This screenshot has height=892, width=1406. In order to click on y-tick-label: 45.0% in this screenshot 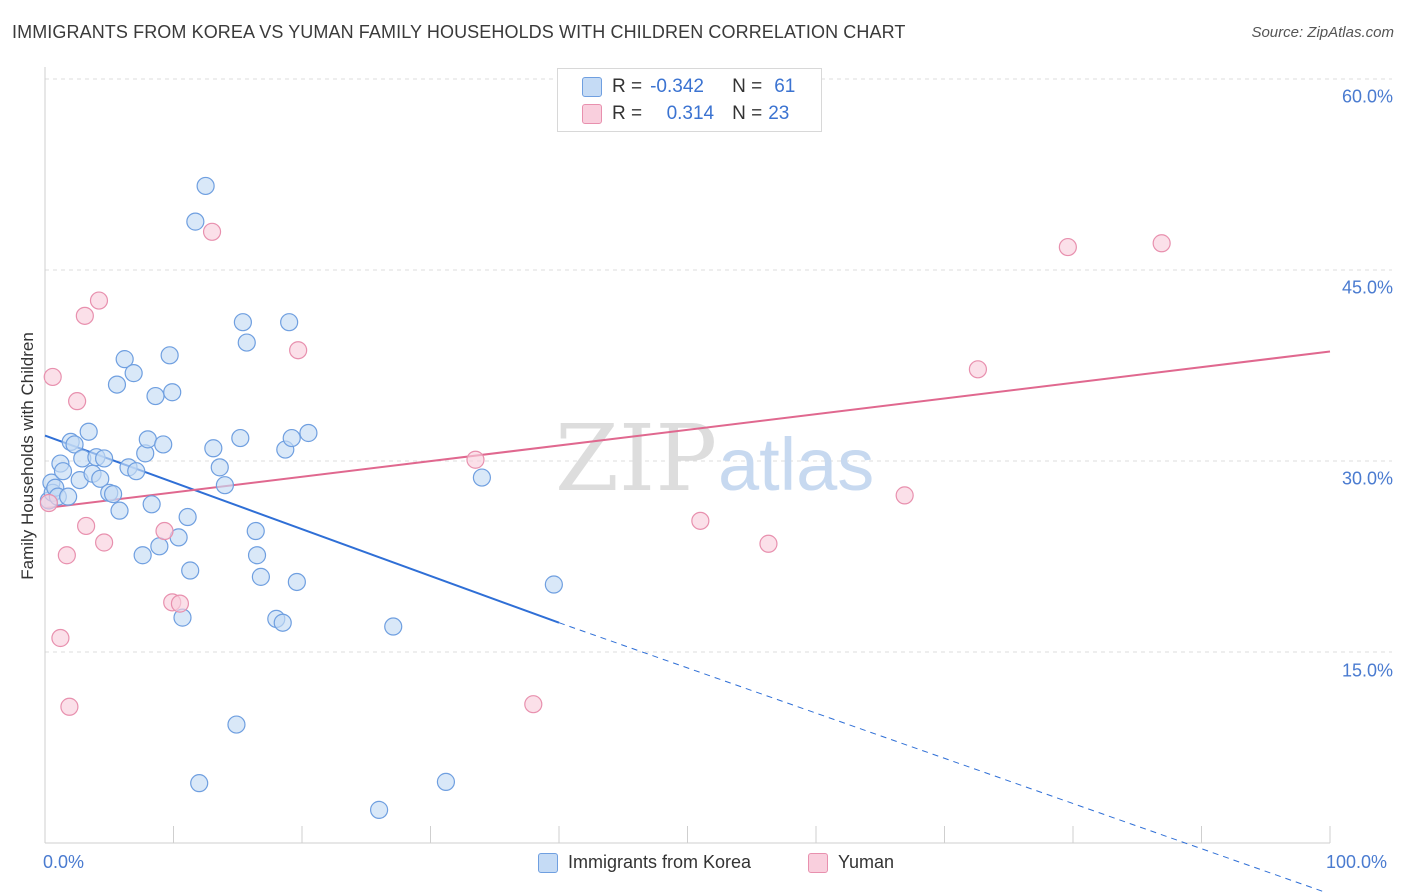, I will do `click(1367, 287)`.